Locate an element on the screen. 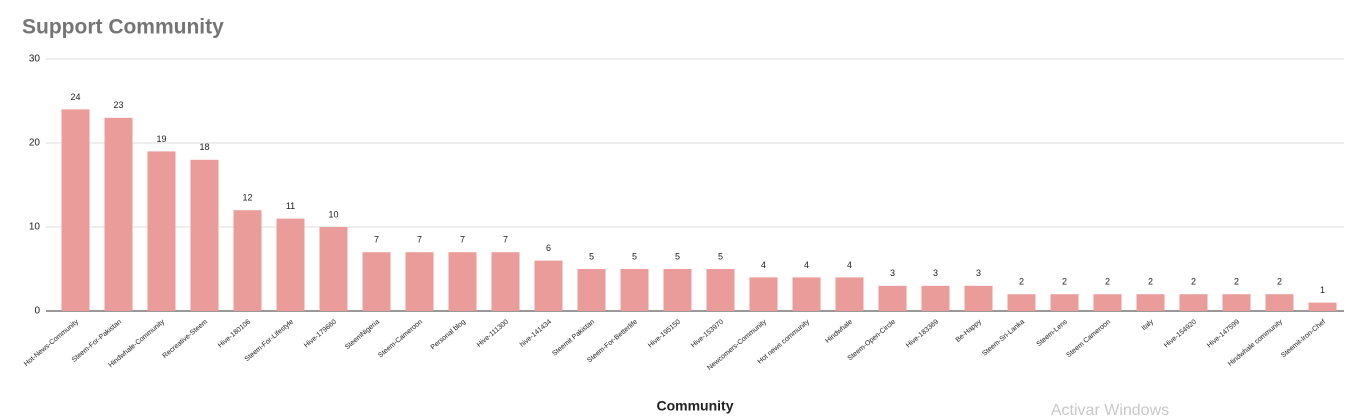 The width and height of the screenshot is (1366, 418). y-tick-label: 10 is located at coordinates (35, 227).